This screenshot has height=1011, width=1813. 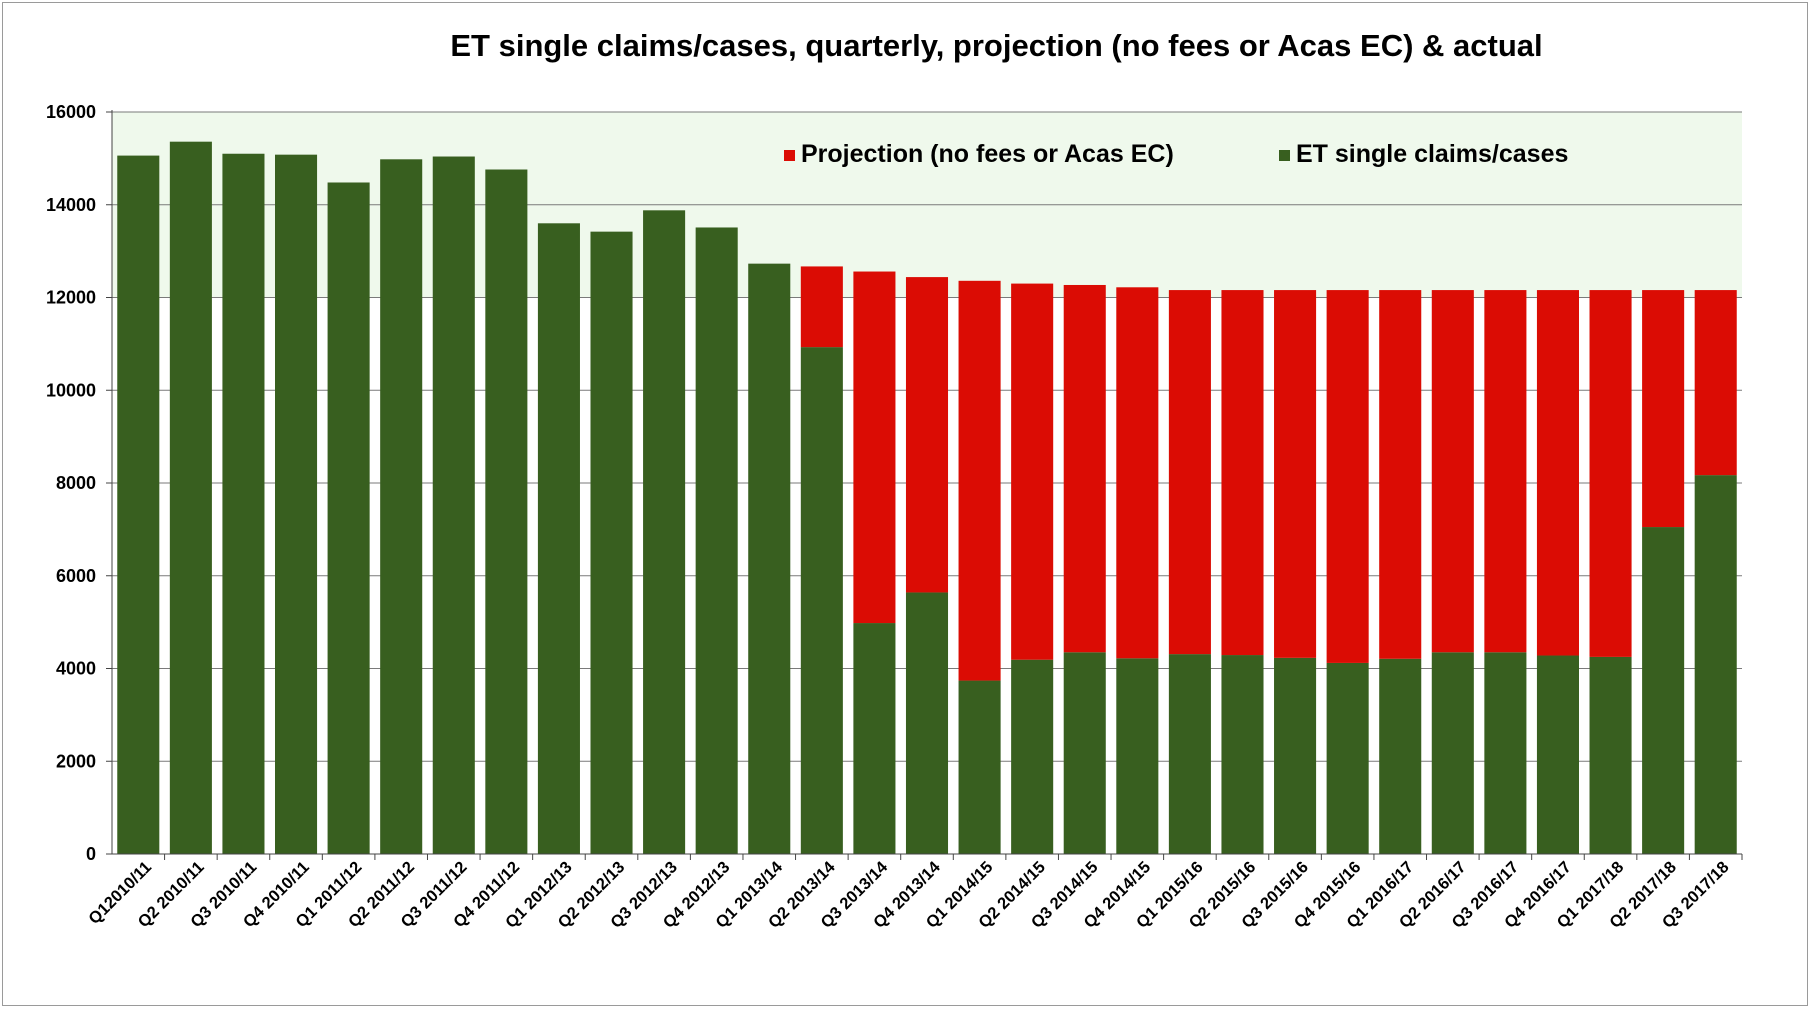 What do you see at coordinates (76, 576) in the screenshot?
I see `y-tick-label: 6000` at bounding box center [76, 576].